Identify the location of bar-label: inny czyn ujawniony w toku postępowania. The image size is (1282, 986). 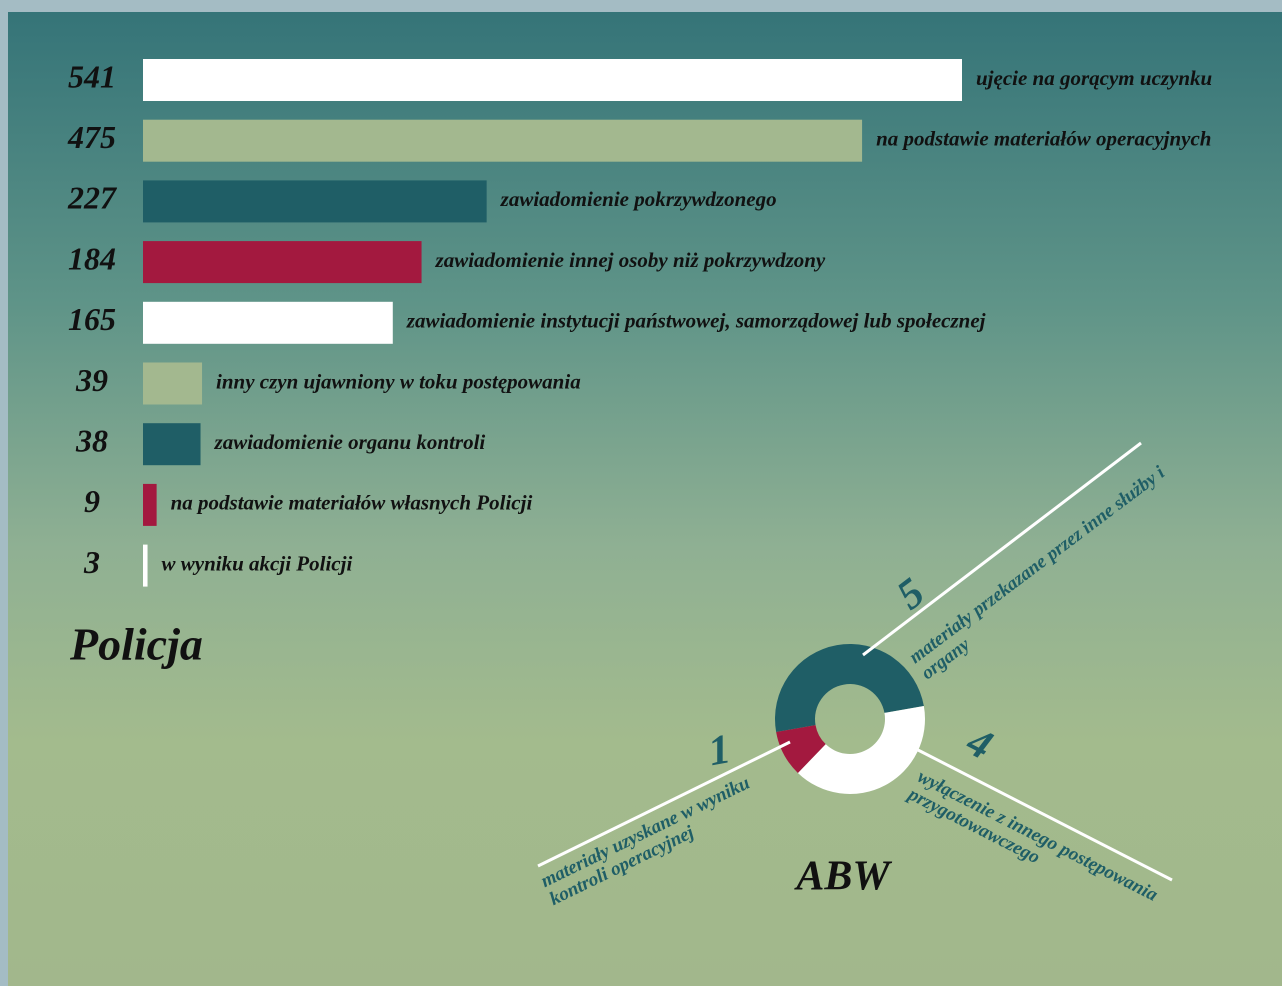
(398, 381).